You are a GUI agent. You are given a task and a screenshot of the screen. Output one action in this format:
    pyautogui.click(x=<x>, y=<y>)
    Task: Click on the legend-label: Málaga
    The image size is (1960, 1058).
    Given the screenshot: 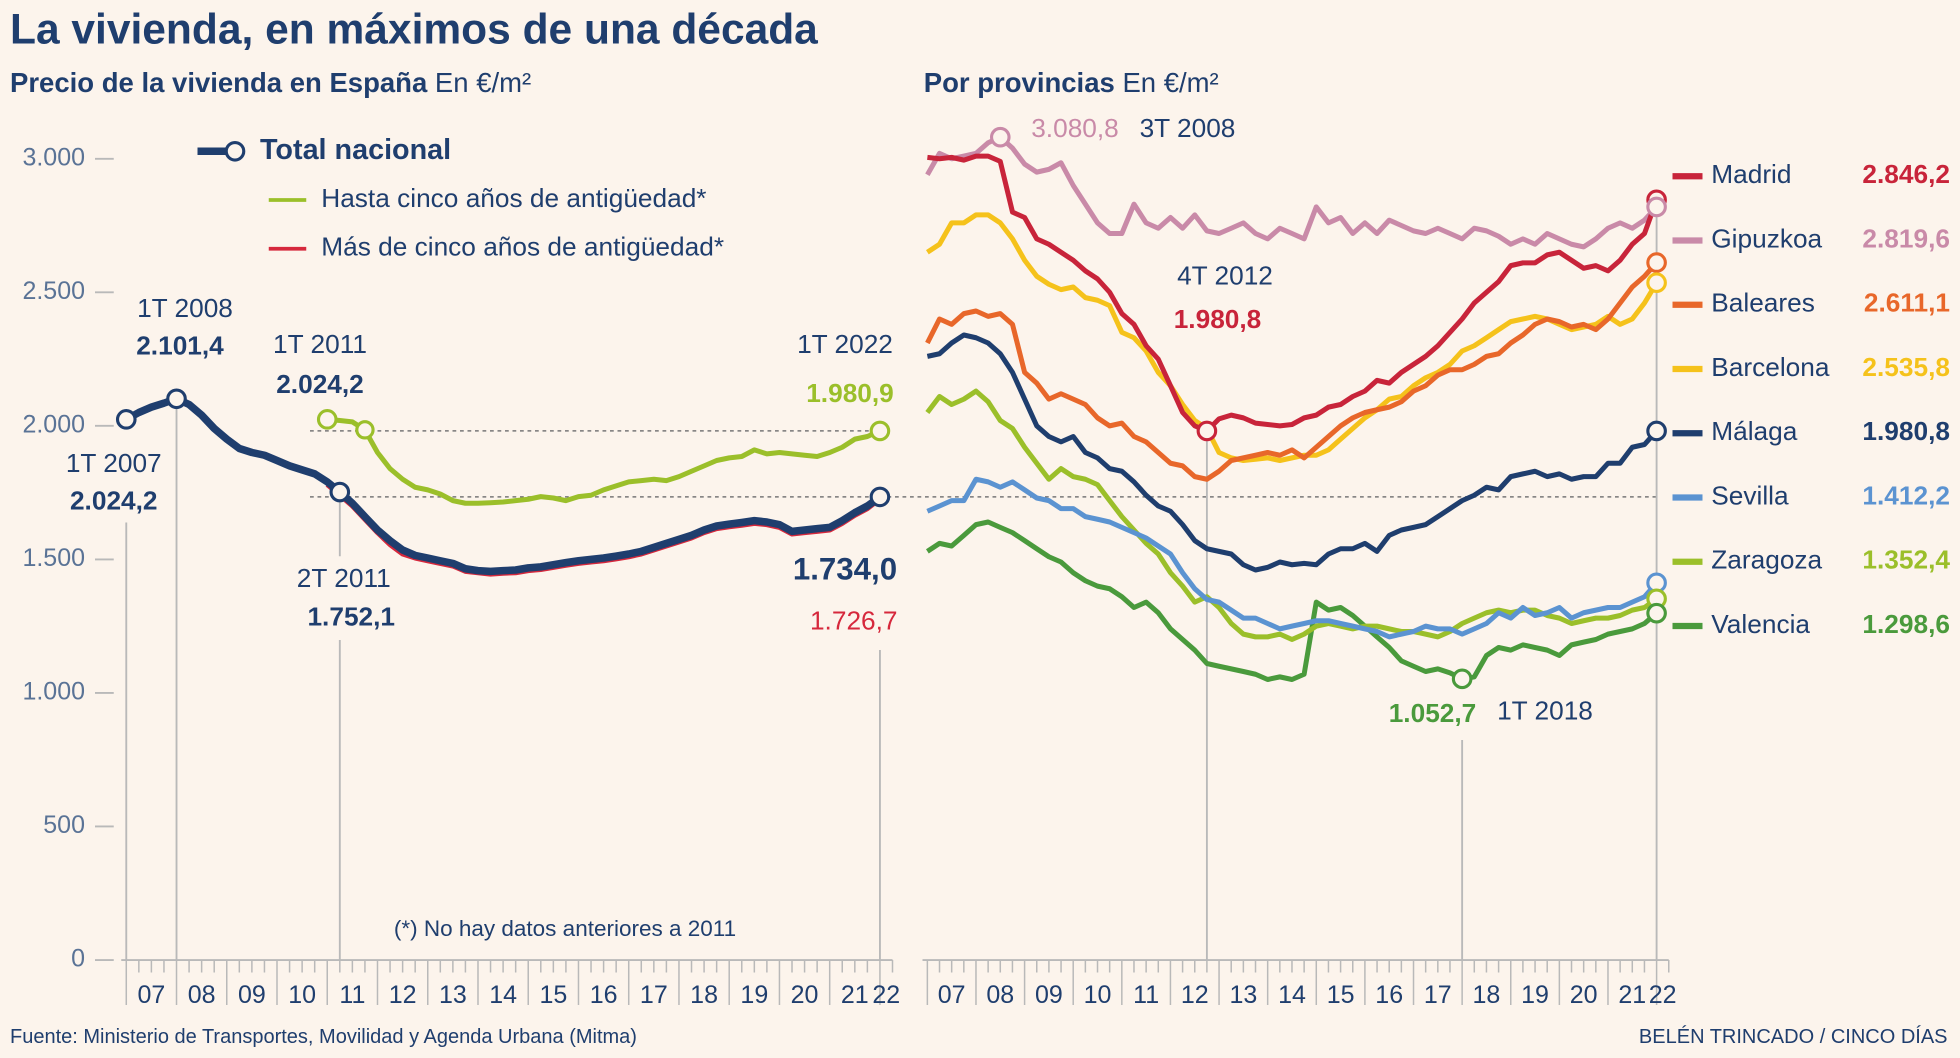 What is the action you would take?
    pyautogui.click(x=1754, y=431)
    